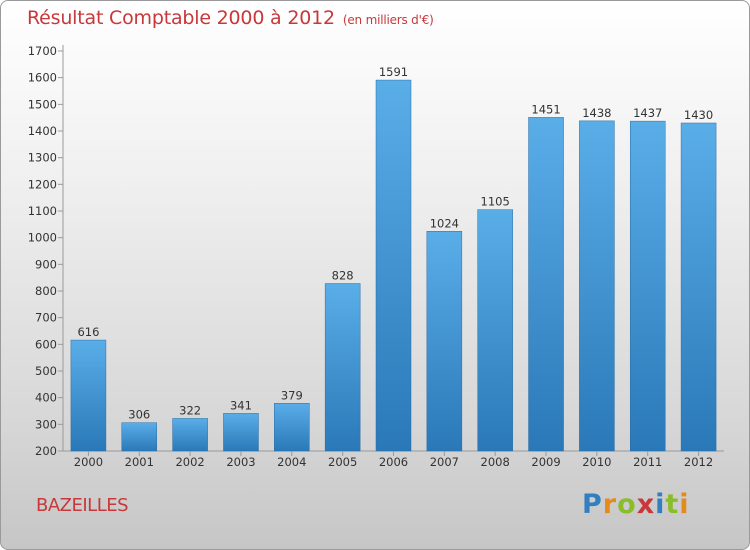 This screenshot has width=750, height=550. What do you see at coordinates (610, 504) in the screenshot?
I see `logo-letter: r` at bounding box center [610, 504].